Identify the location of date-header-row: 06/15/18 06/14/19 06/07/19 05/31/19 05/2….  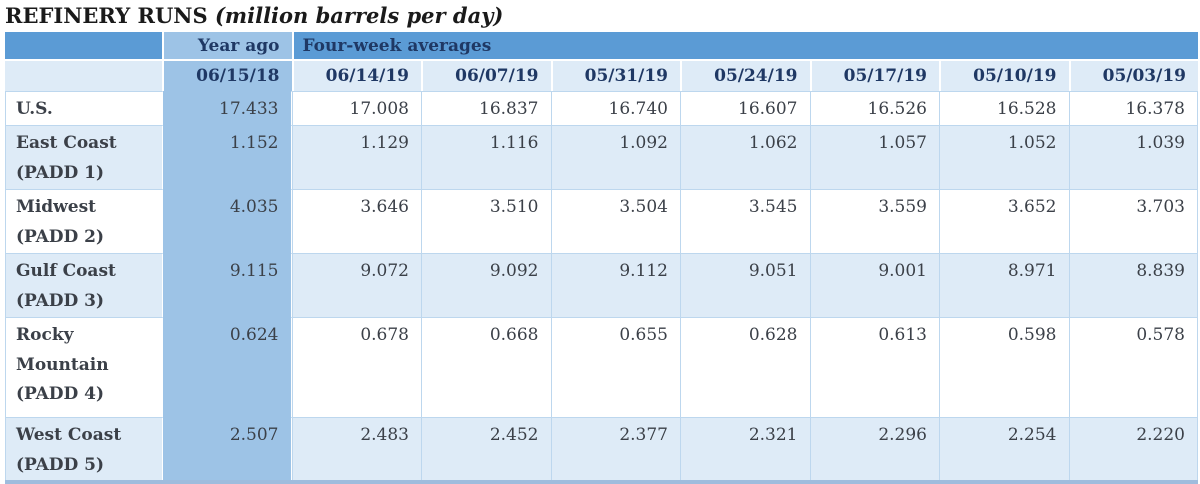
(601, 75).